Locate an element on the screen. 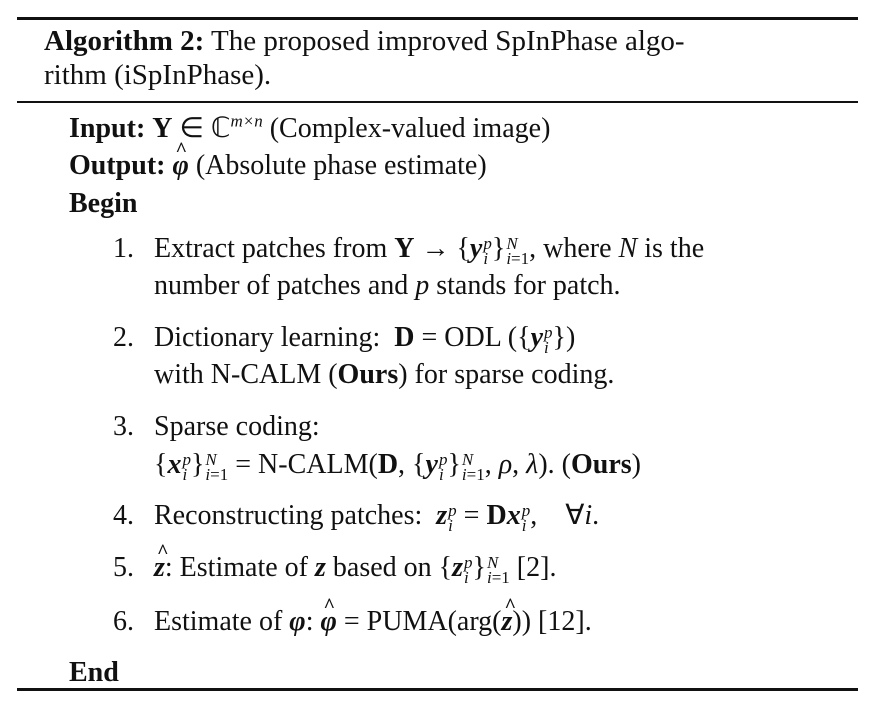 The width and height of the screenshot is (878, 712). step-text: number of patches and is located at coordinates (281, 285).